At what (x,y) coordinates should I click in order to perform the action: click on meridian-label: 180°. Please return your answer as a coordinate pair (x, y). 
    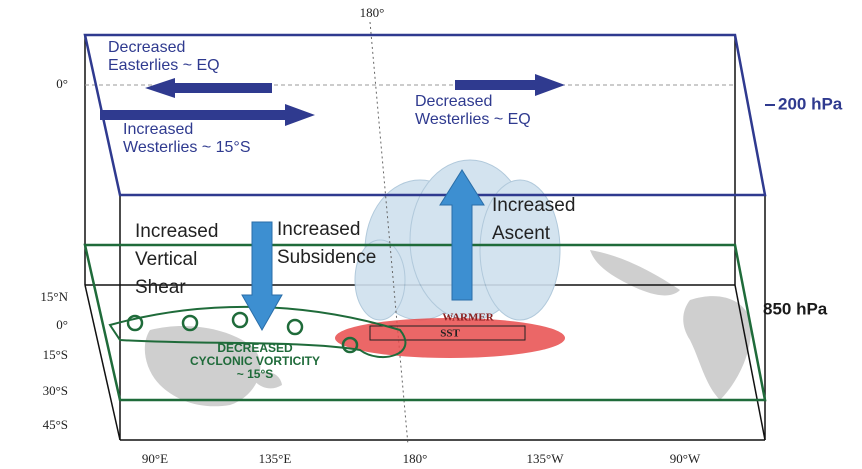
    Looking at the image, I should click on (372, 12).